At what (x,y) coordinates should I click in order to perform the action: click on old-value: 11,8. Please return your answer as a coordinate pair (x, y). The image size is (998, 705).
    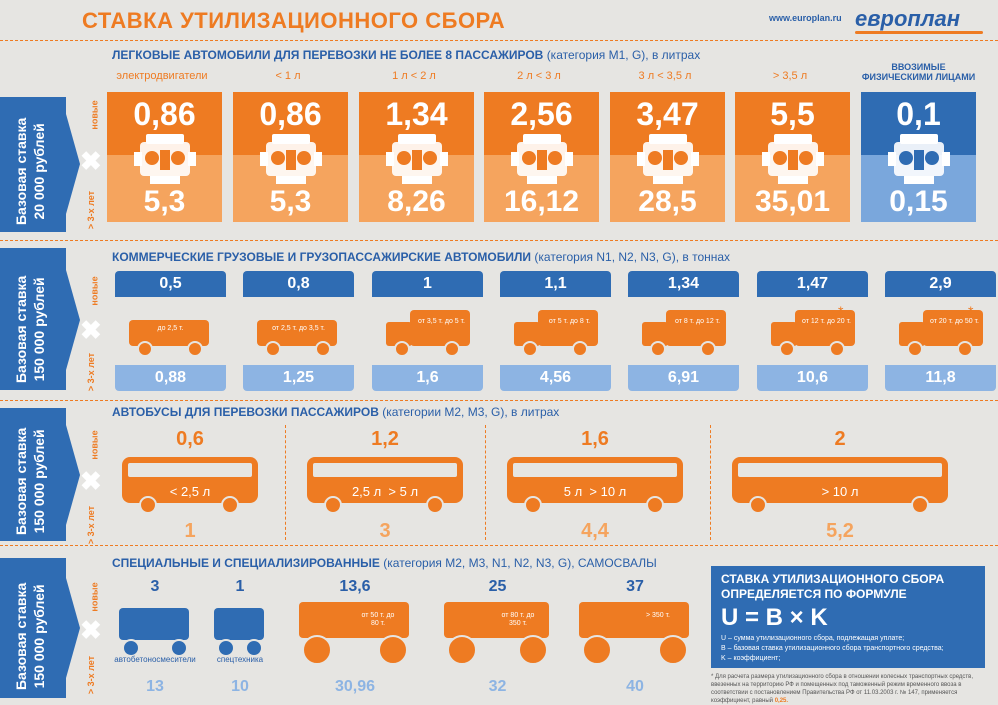
    Looking at the image, I should click on (940, 378).